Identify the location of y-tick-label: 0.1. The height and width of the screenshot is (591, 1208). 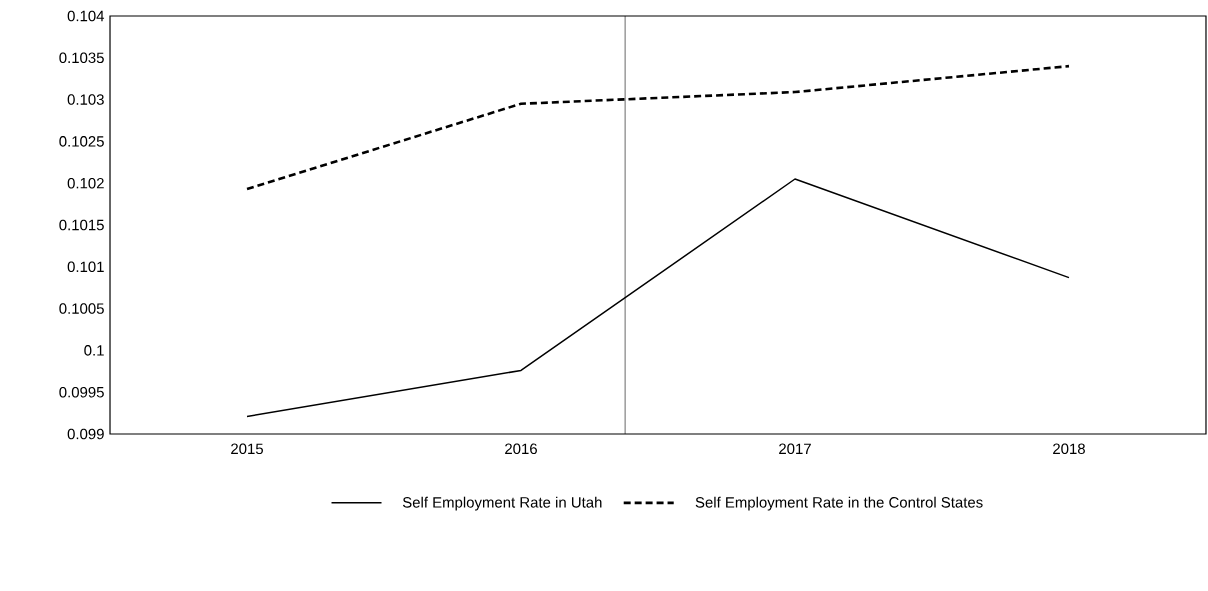
(94, 350).